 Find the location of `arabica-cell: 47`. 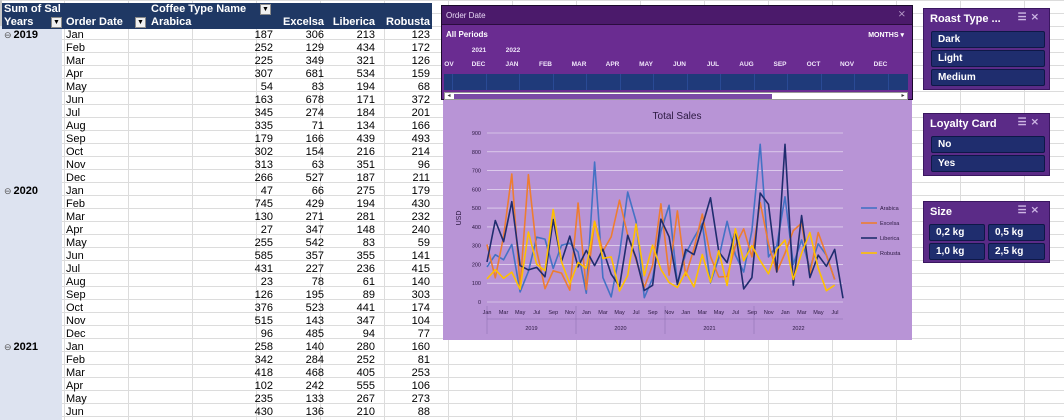

arabica-cell: 47 is located at coordinates (266, 191).